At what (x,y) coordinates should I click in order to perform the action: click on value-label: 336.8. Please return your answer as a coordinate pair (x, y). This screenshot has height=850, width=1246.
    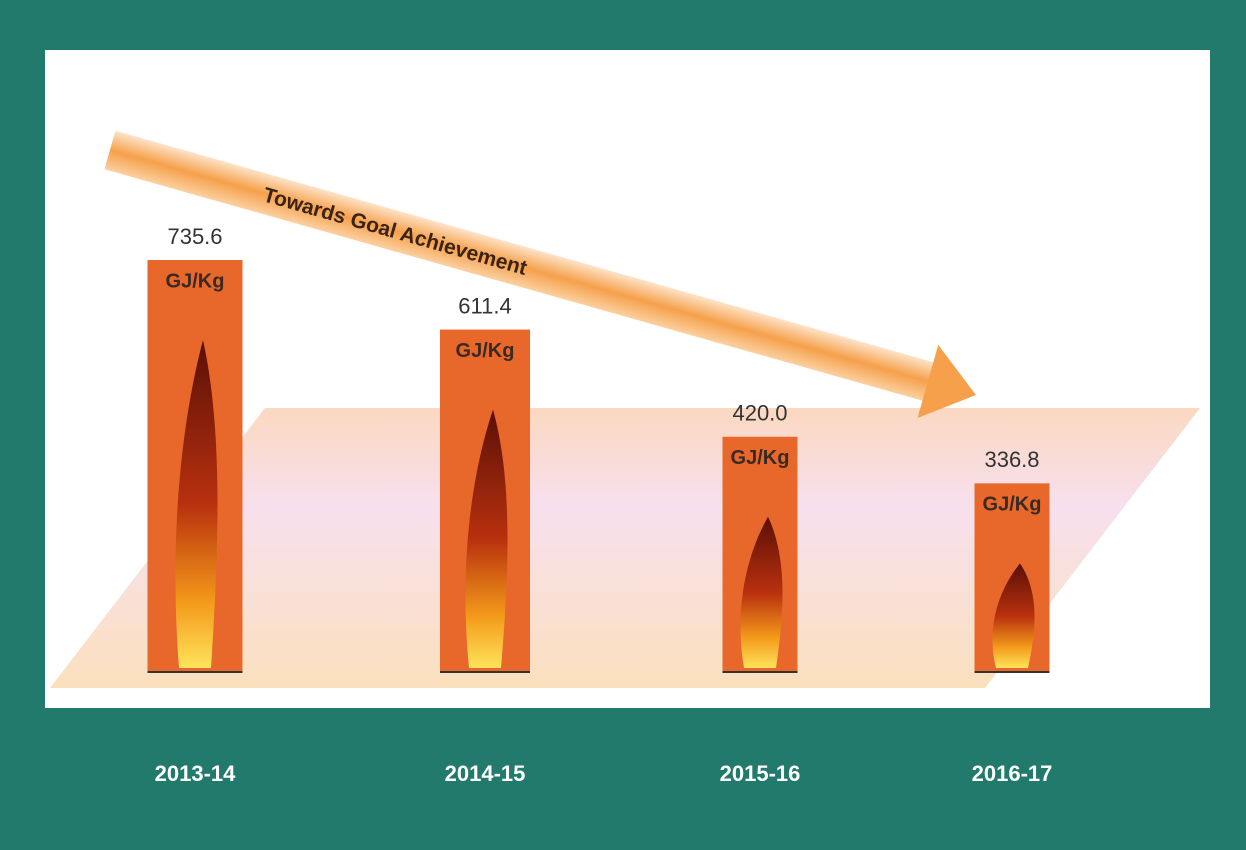
    Looking at the image, I should click on (1011, 459).